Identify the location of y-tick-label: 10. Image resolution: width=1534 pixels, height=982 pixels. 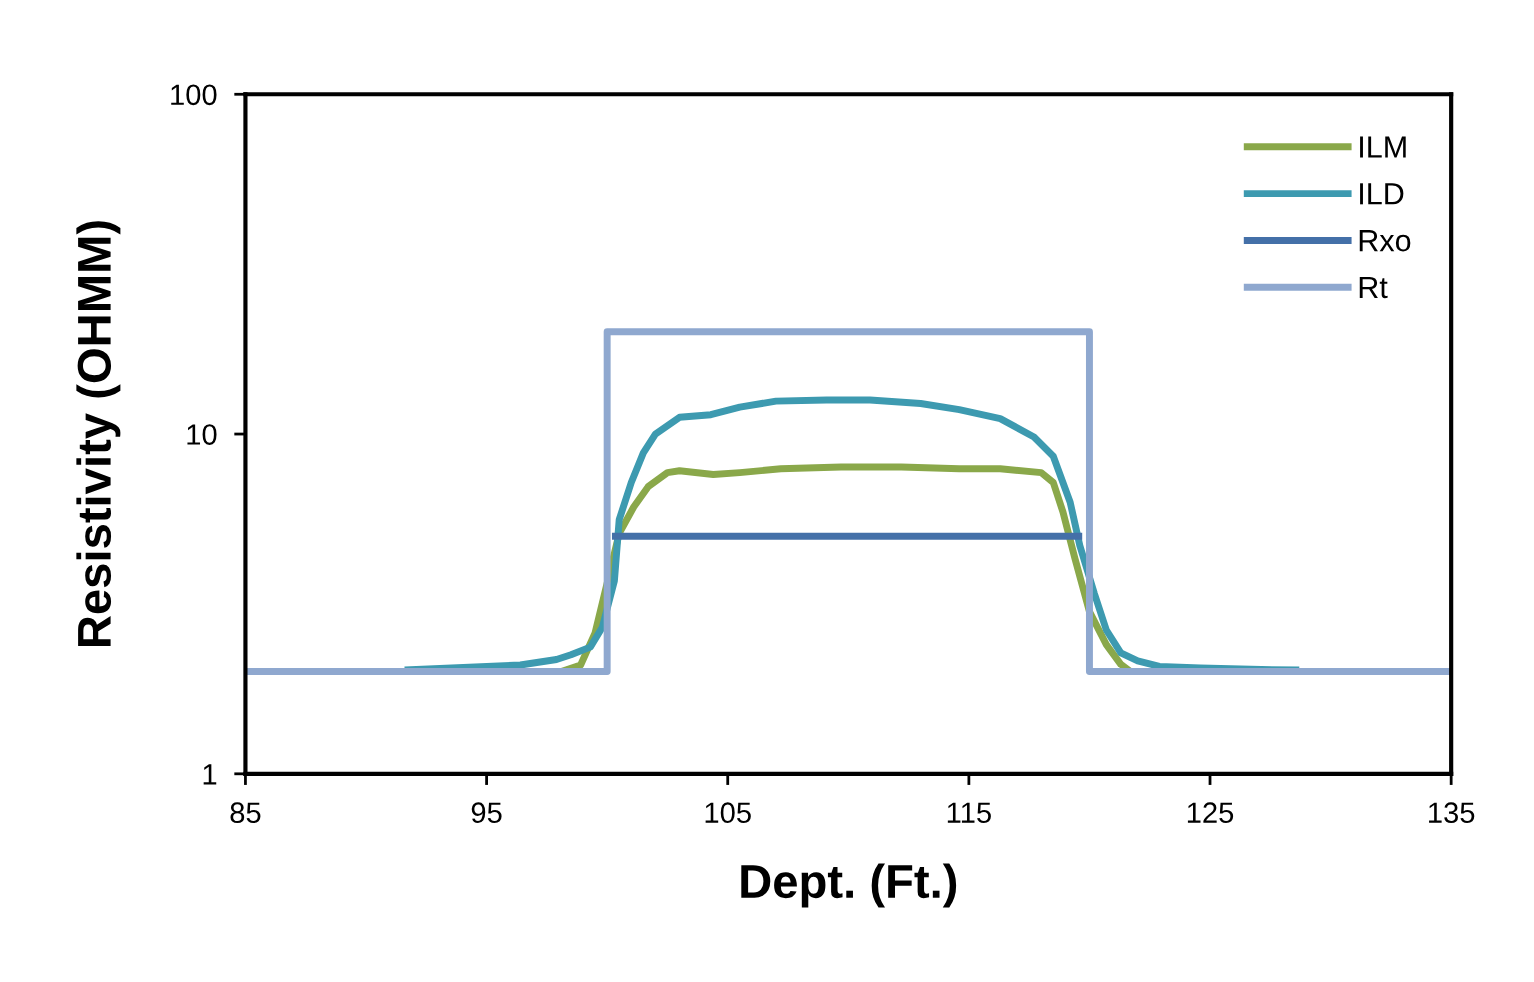
(202, 434).